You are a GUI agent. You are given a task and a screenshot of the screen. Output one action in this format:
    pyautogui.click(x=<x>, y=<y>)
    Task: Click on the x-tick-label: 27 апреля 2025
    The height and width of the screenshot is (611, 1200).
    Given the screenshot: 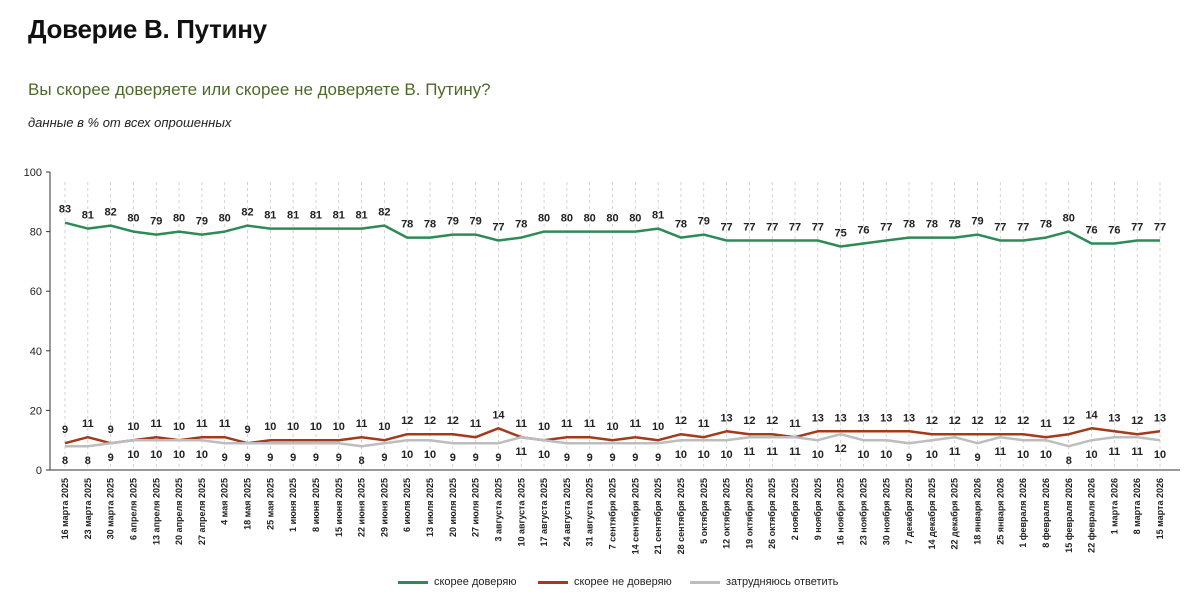 What is the action you would take?
    pyautogui.click(x=202, y=511)
    